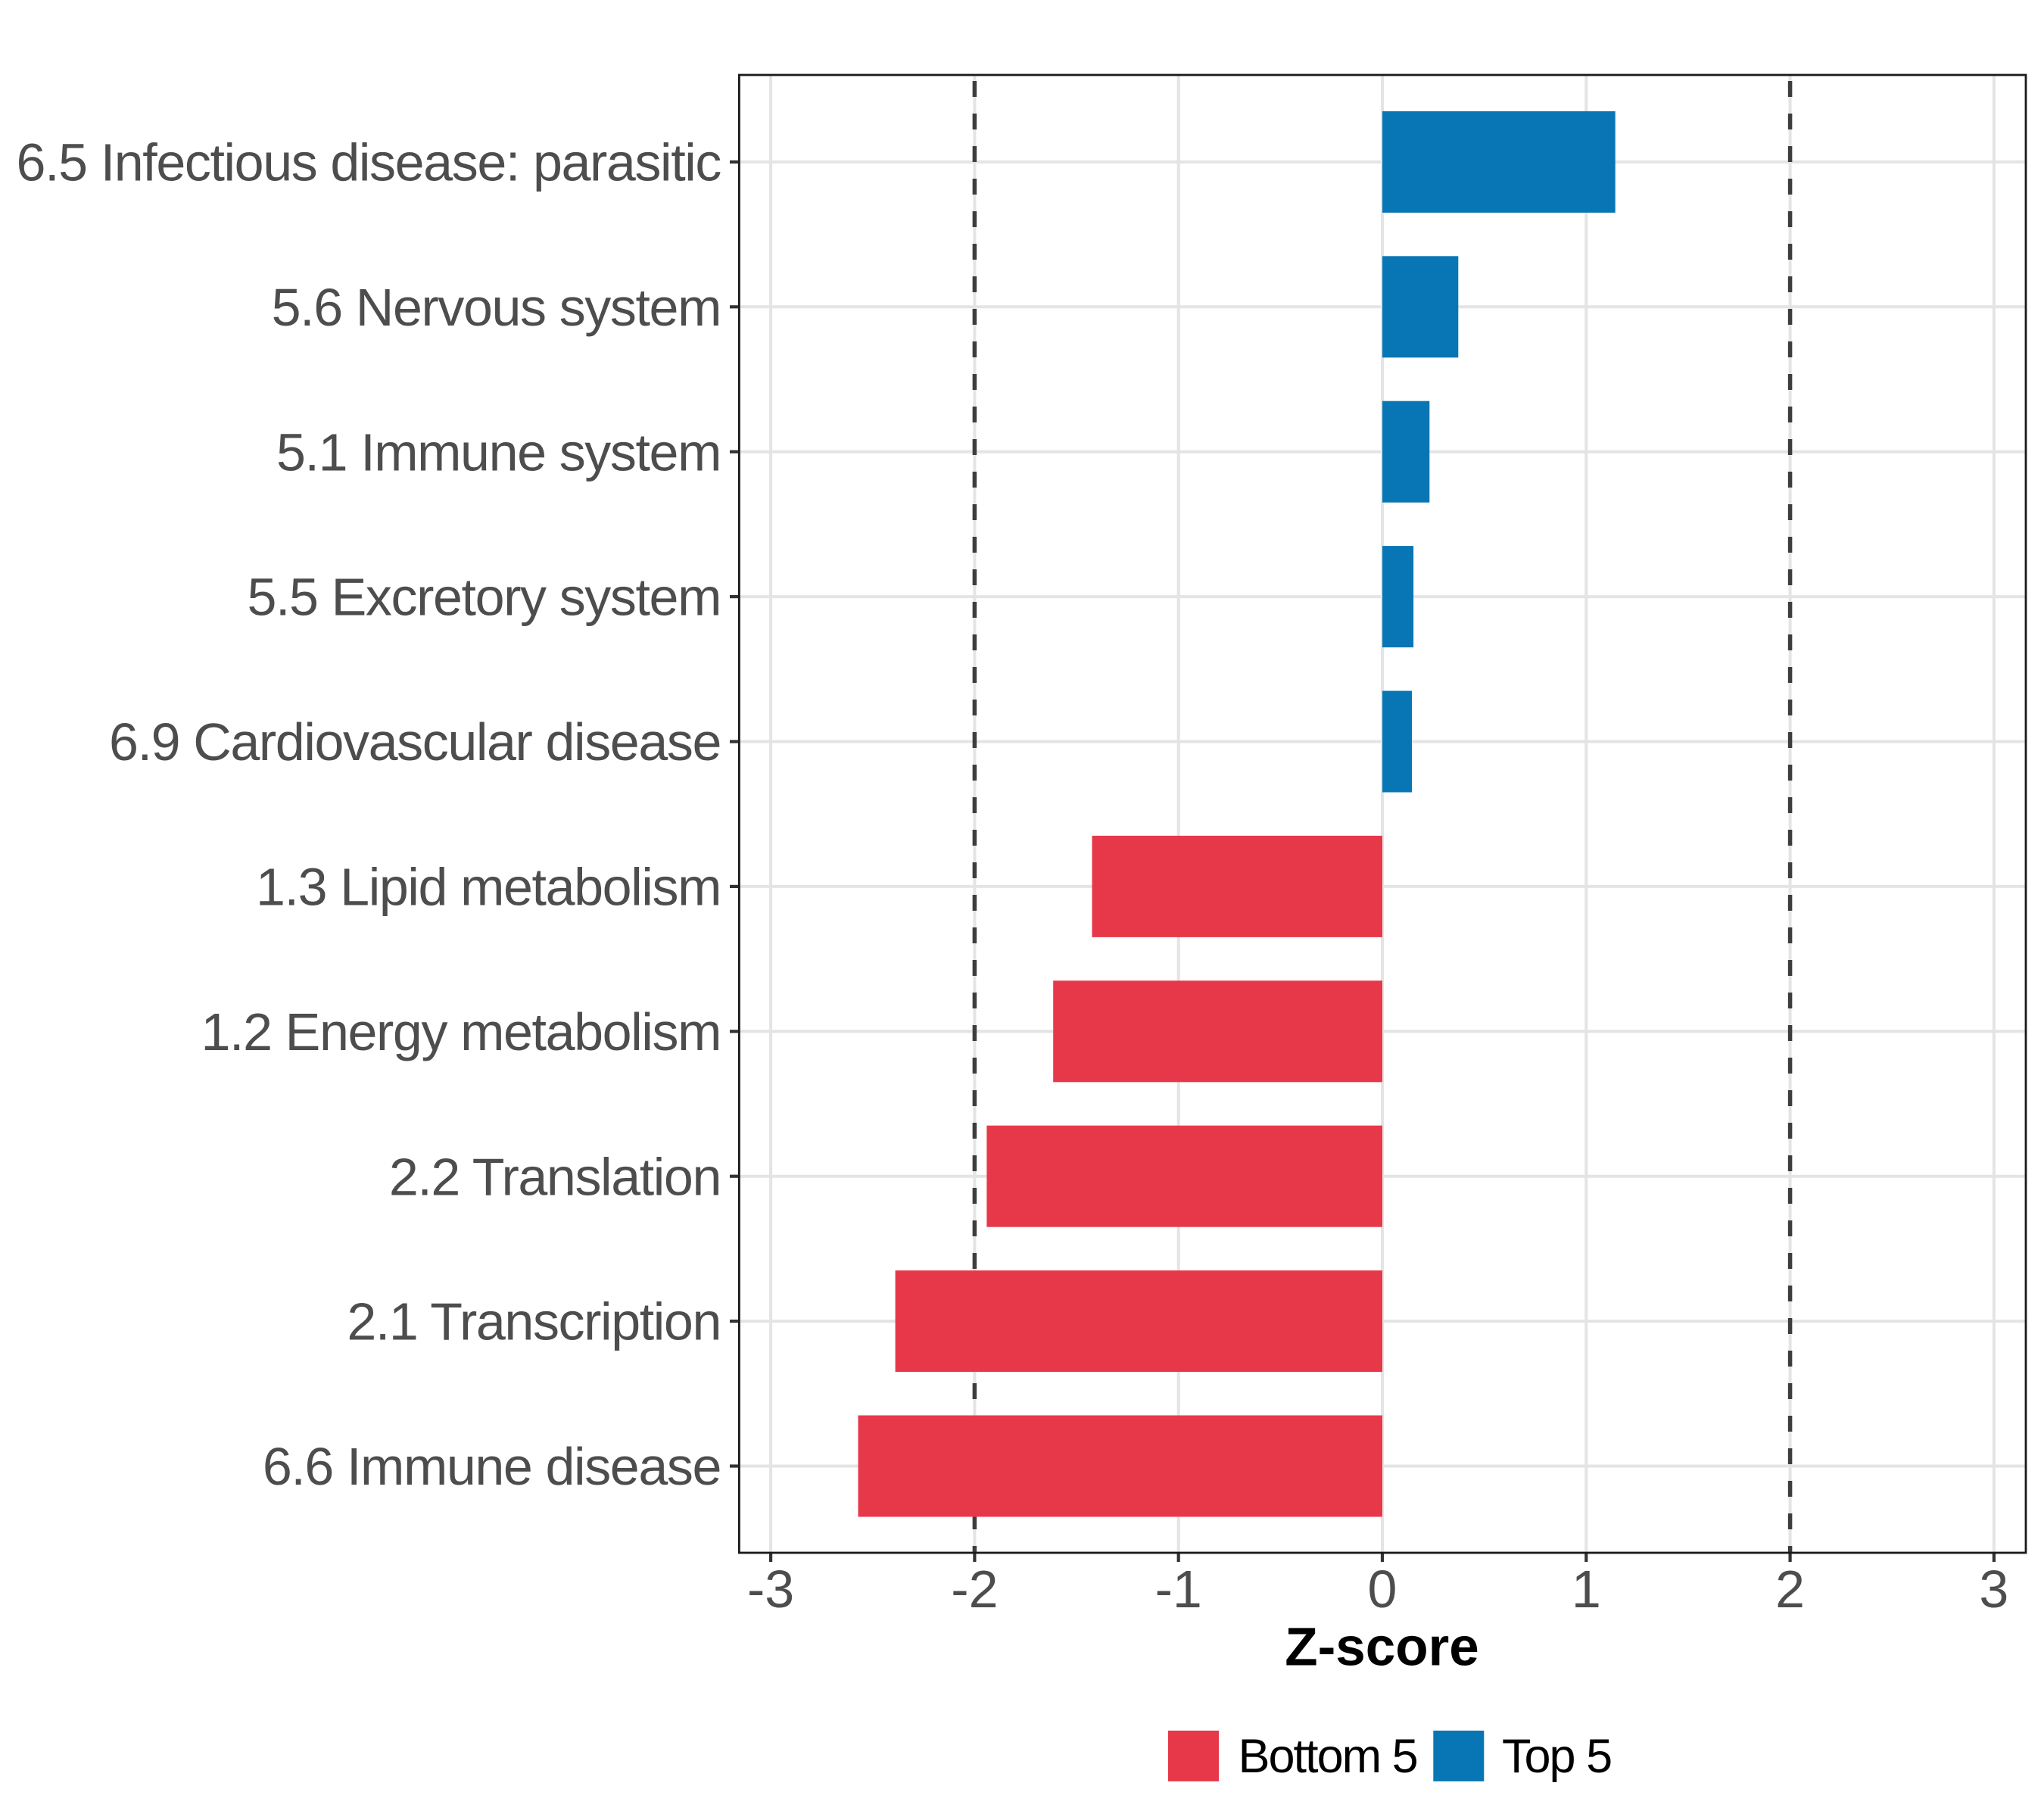  Describe the element at coordinates (1556, 1756) in the screenshot. I see `svg-text: Top 5` at that location.